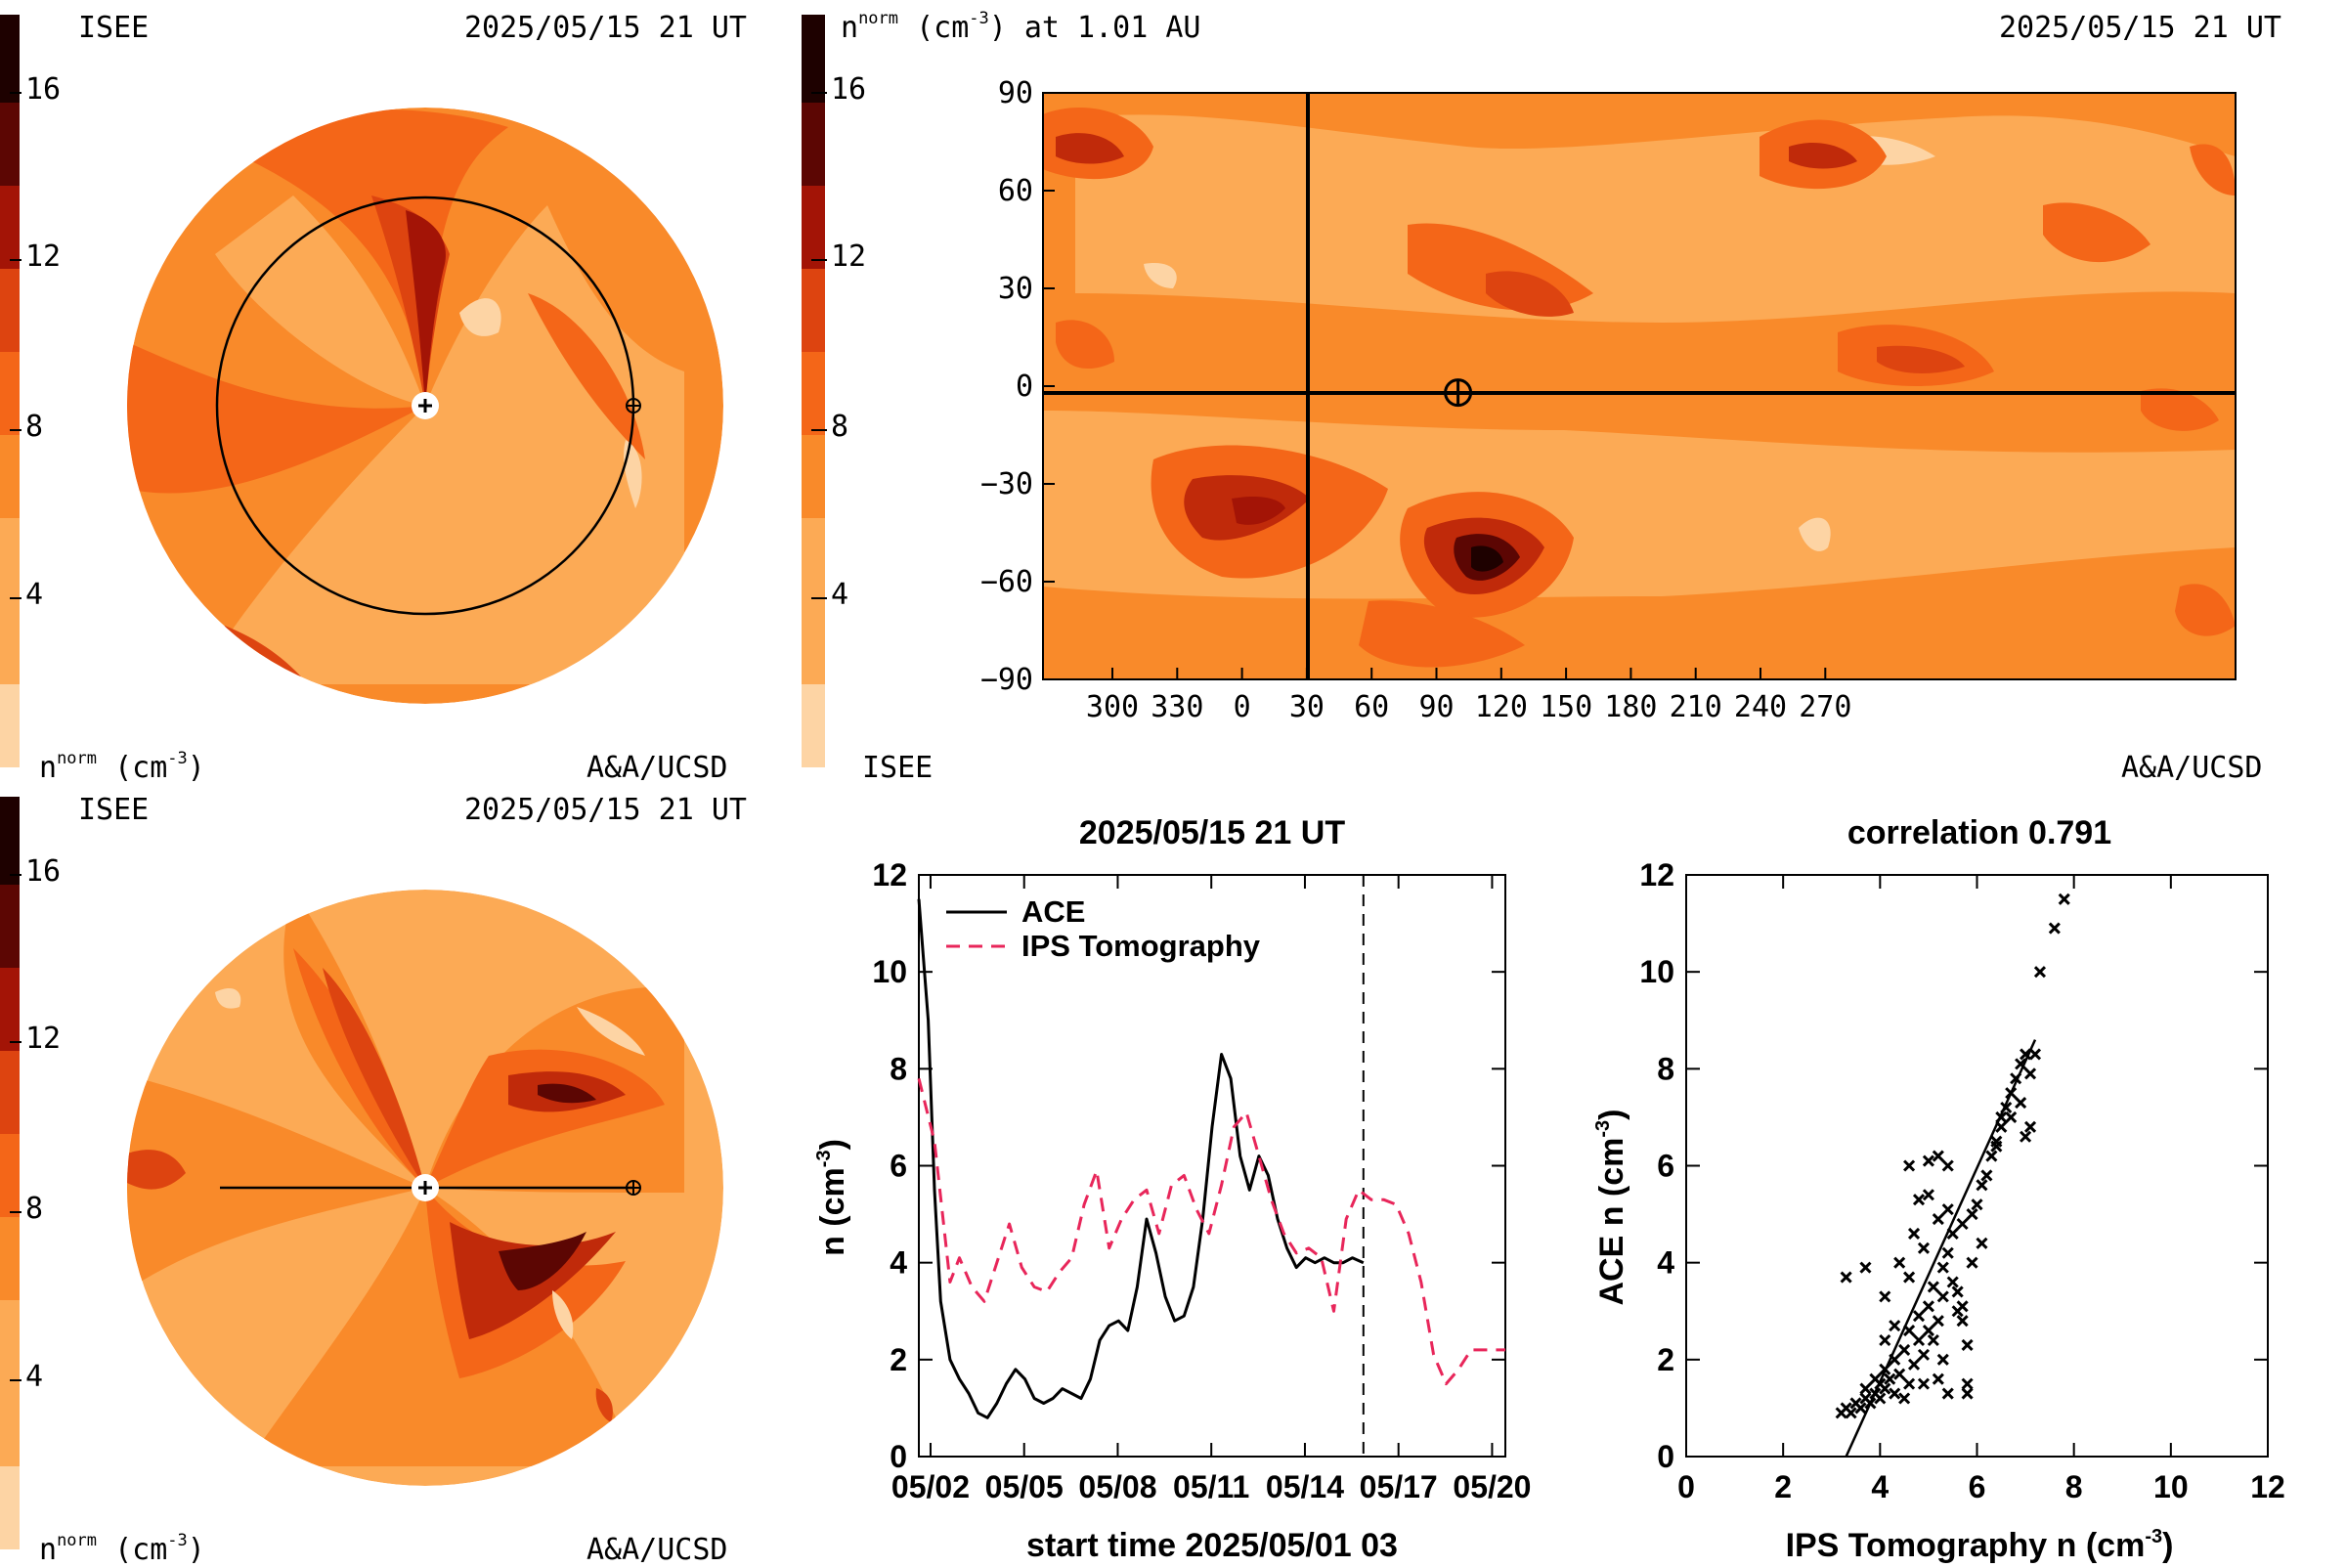 The width and height of the screenshot is (2346, 1568). Describe the element at coordinates (1141, 946) in the screenshot. I see `legend-label-ips: IPS Tomography` at that location.